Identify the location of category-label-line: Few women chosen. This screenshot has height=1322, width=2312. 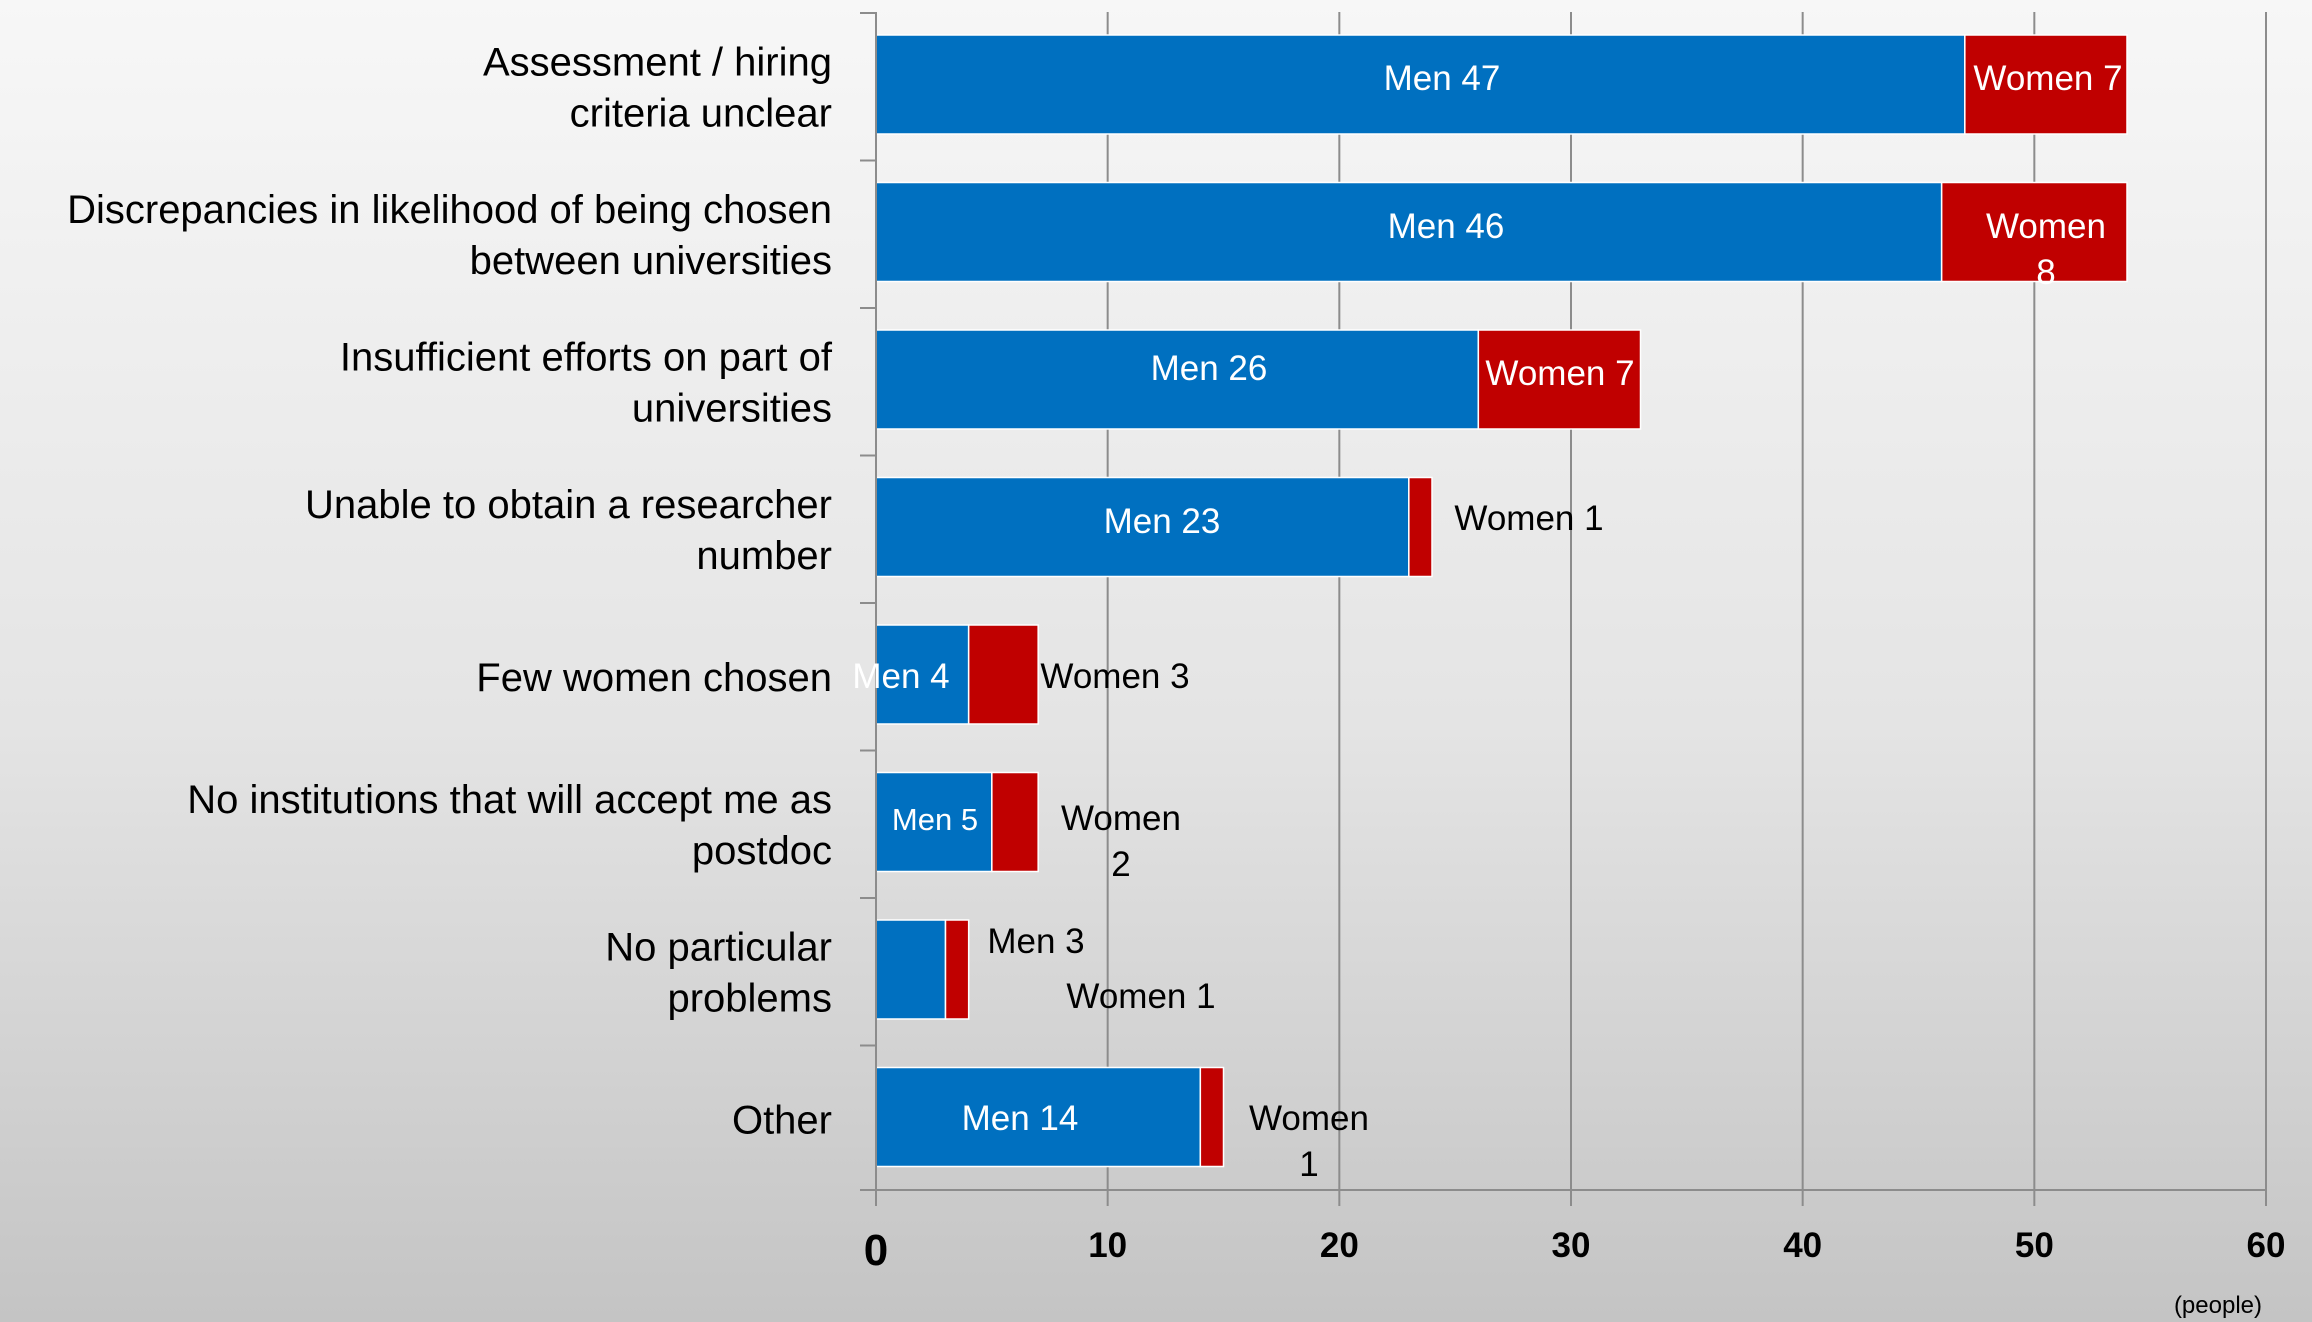
(654, 678).